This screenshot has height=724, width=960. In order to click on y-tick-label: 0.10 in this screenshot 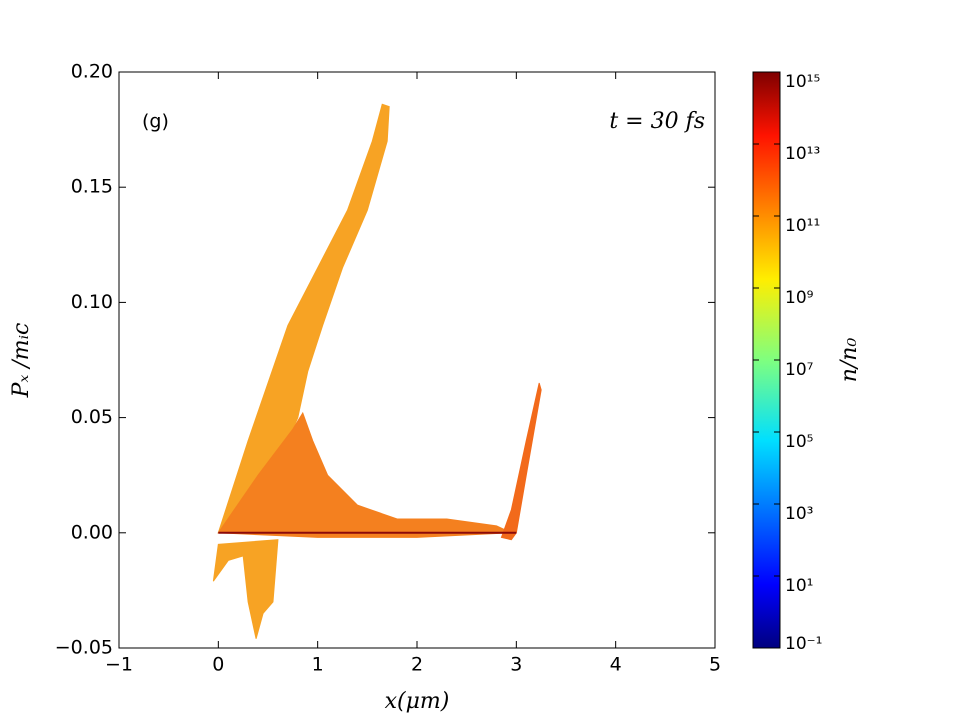, I will do `click(92, 302)`.